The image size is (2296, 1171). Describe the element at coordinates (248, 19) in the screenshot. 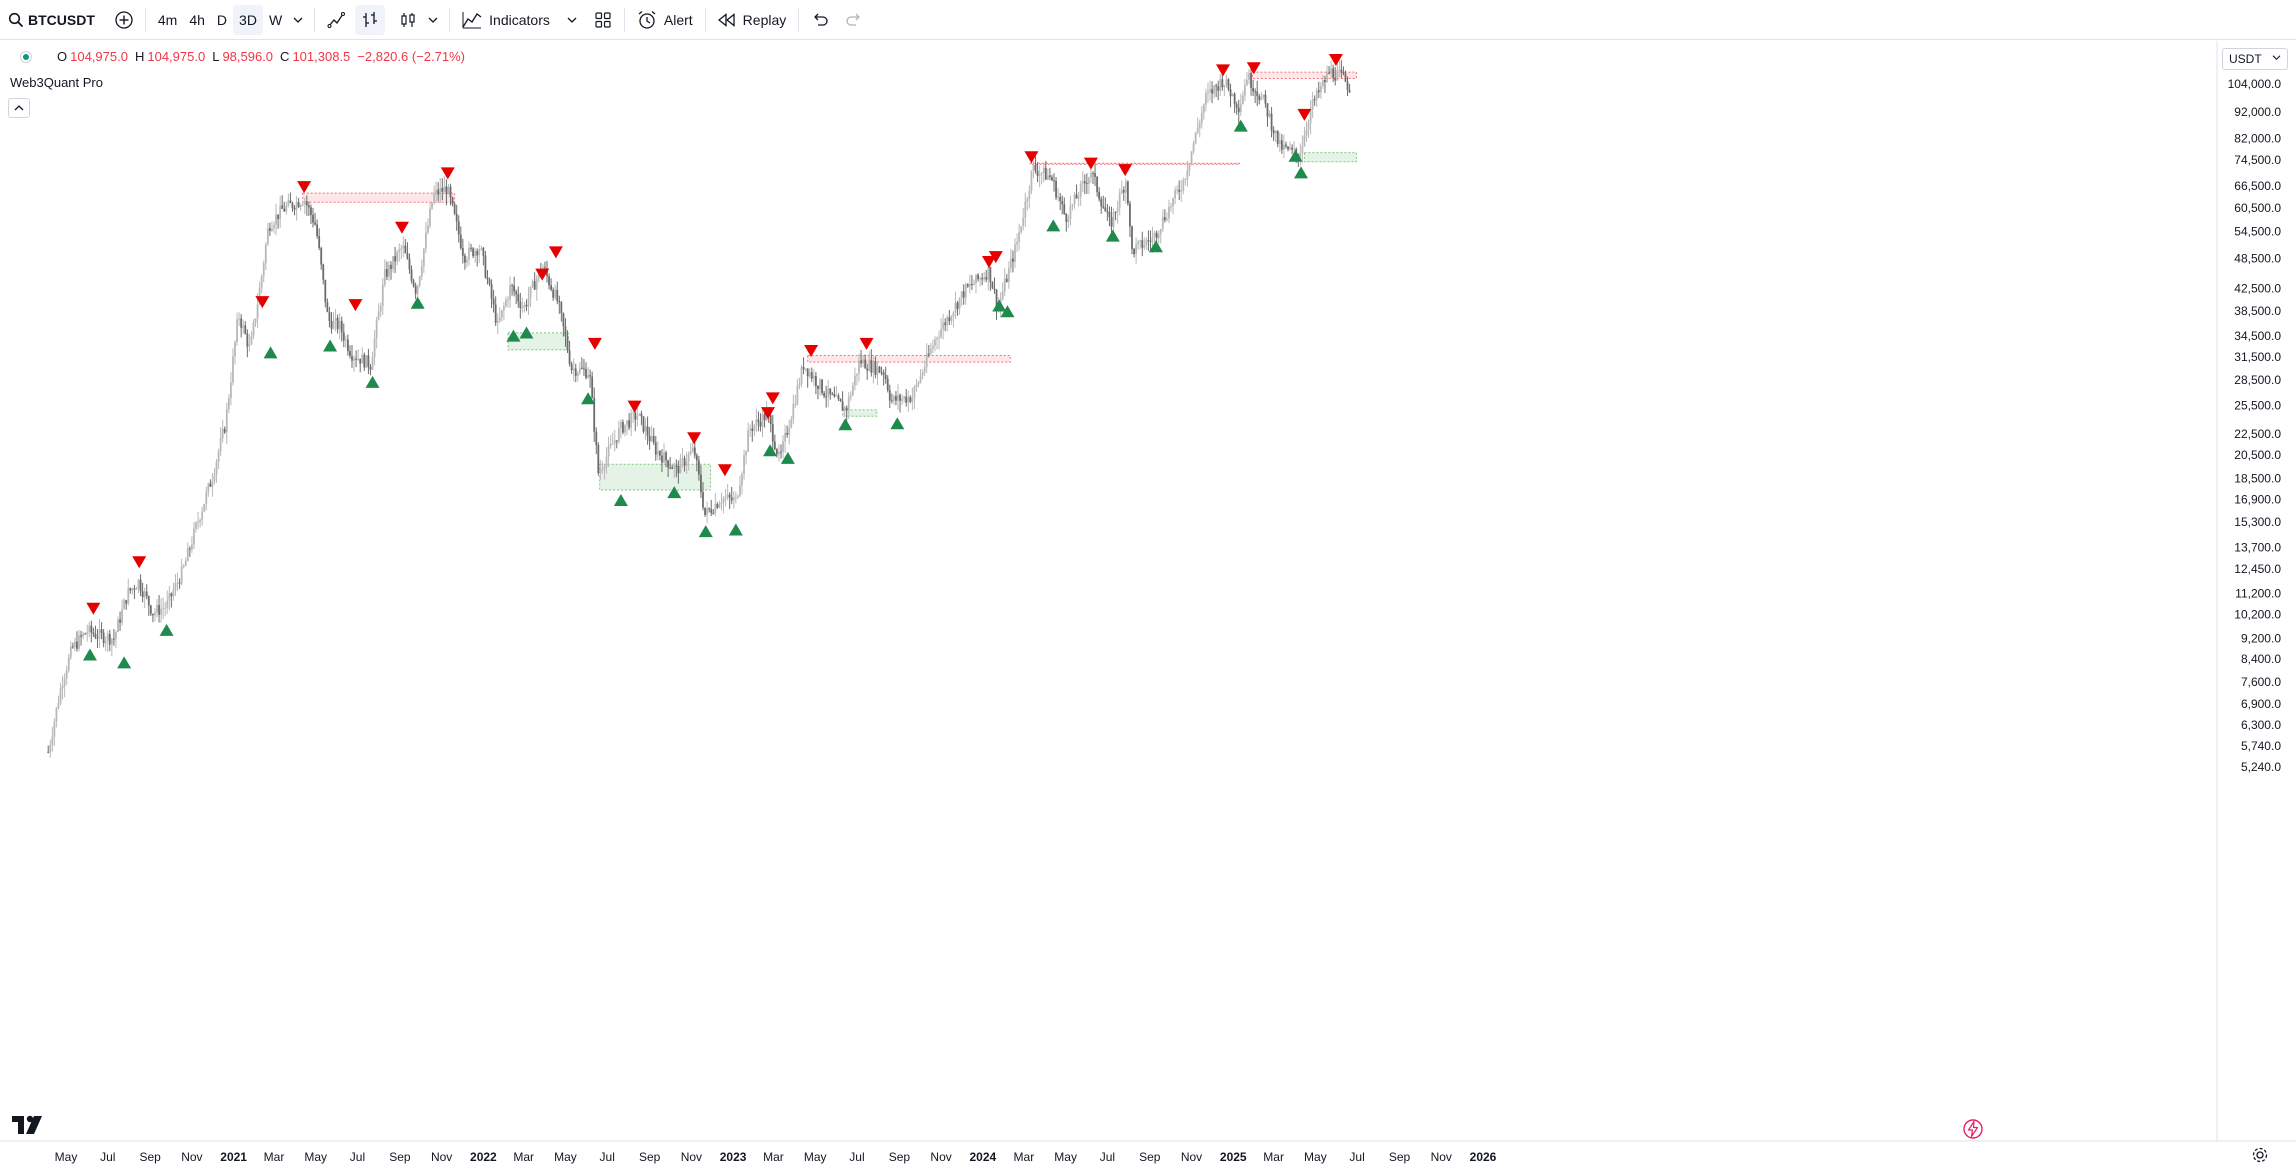

I see `interval-3d: 3D` at that location.